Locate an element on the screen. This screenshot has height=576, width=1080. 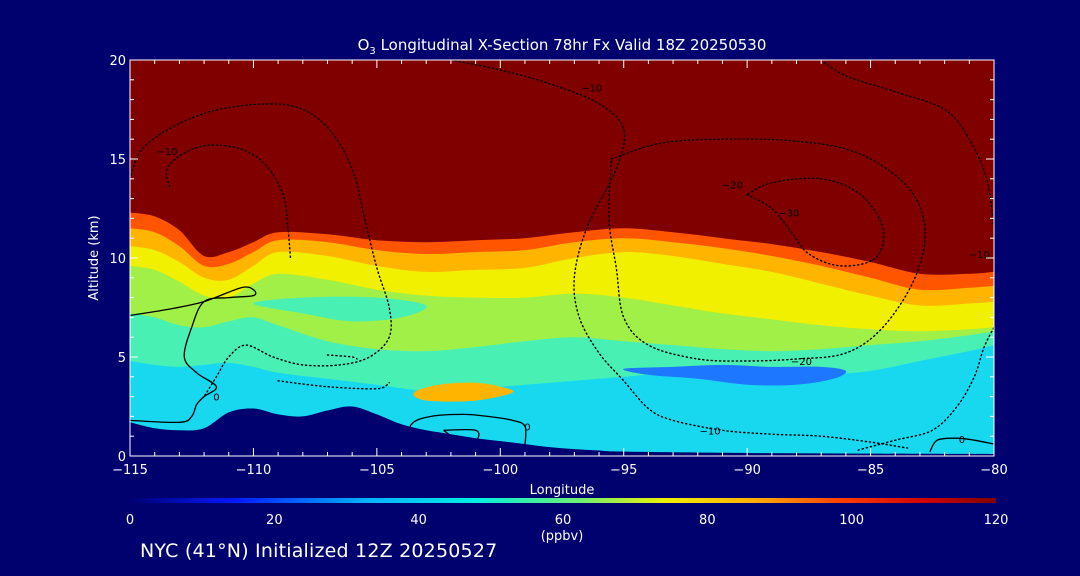
x-tick-label: −105 is located at coordinates (377, 470).